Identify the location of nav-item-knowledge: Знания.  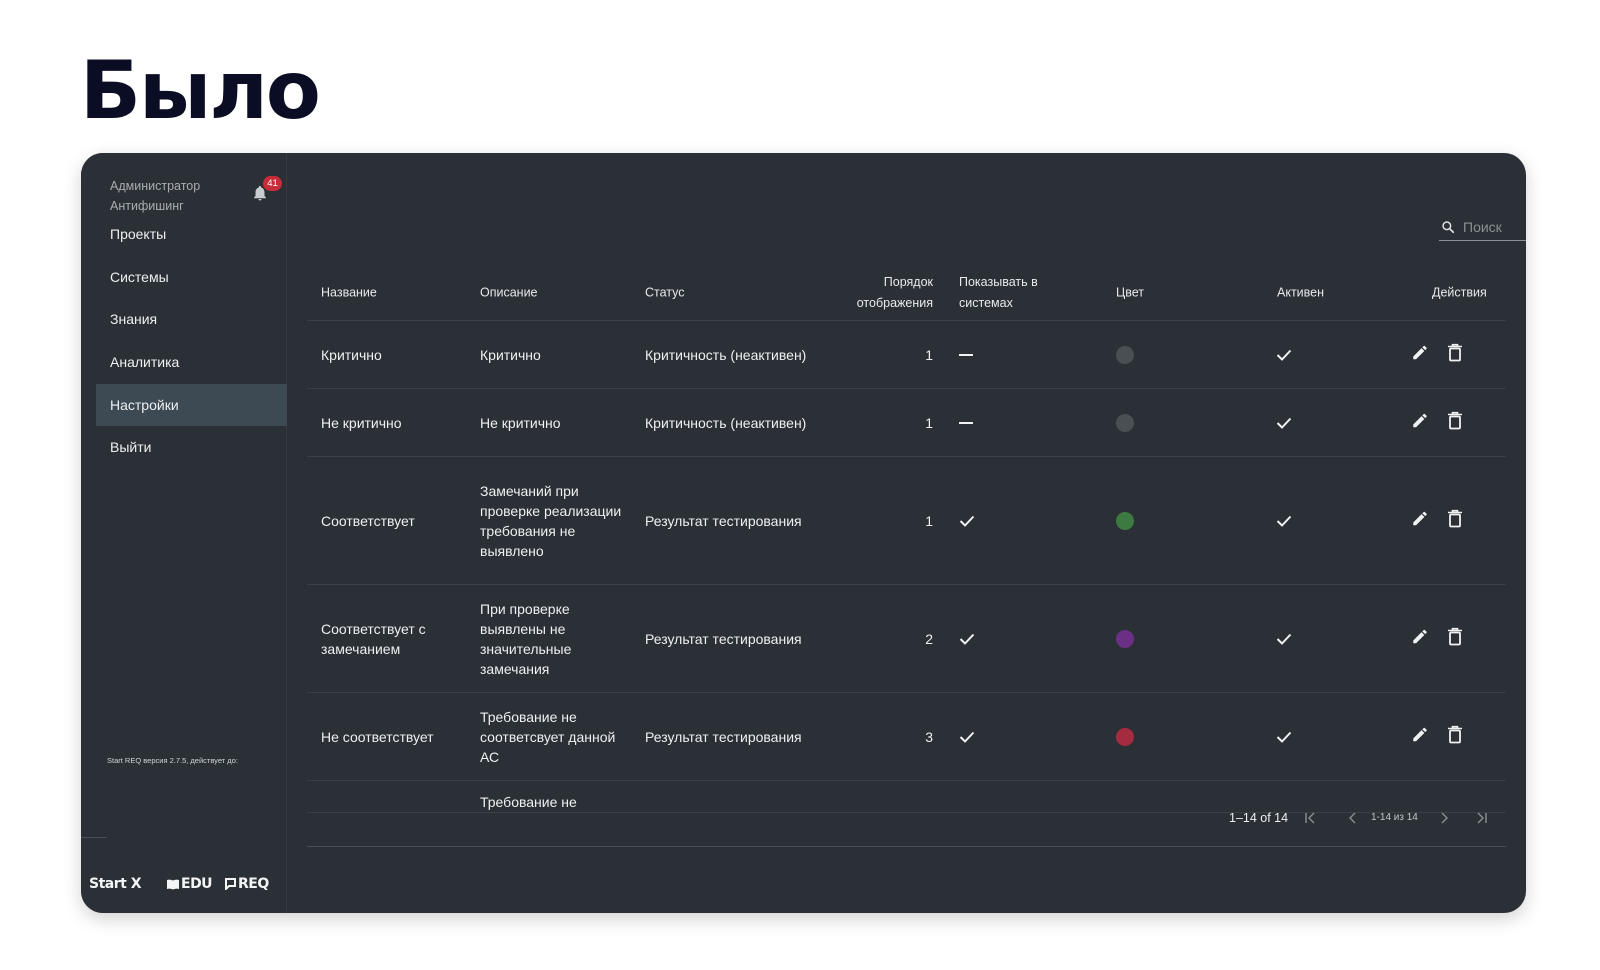
(134, 319).